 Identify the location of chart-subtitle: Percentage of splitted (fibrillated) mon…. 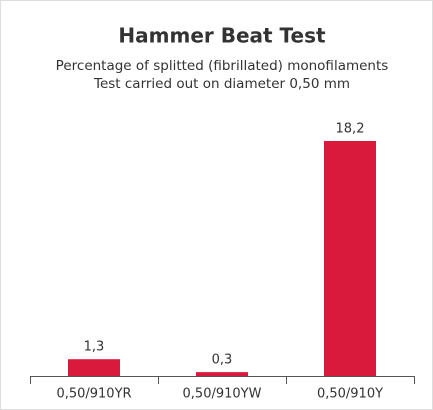
(222, 66).